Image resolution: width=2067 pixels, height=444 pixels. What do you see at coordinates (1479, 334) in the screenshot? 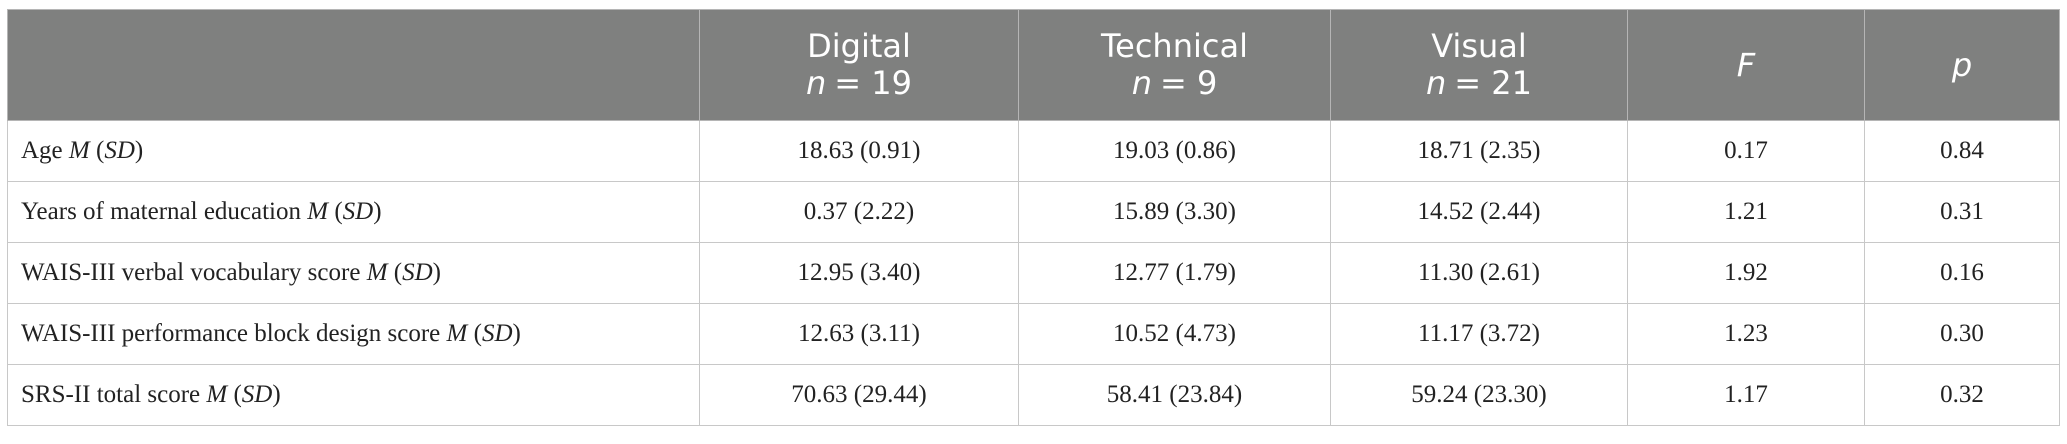
I see `value-cell: 11.17 (3.72)` at bounding box center [1479, 334].